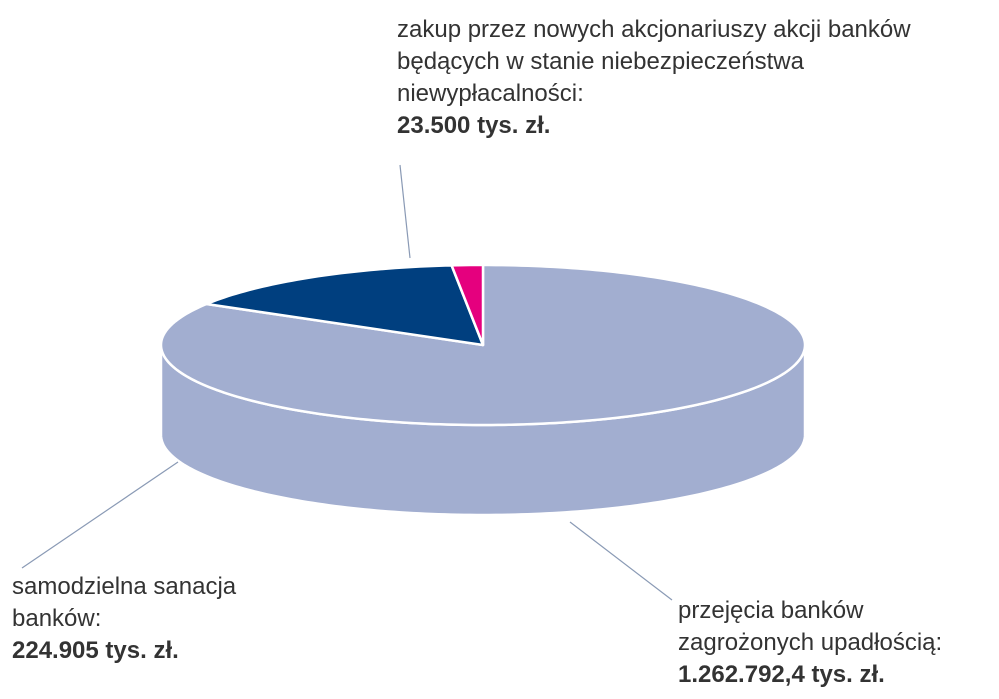  What do you see at coordinates (474, 125) in the screenshot?
I see `value-label: 23.500 tys. zł.` at bounding box center [474, 125].